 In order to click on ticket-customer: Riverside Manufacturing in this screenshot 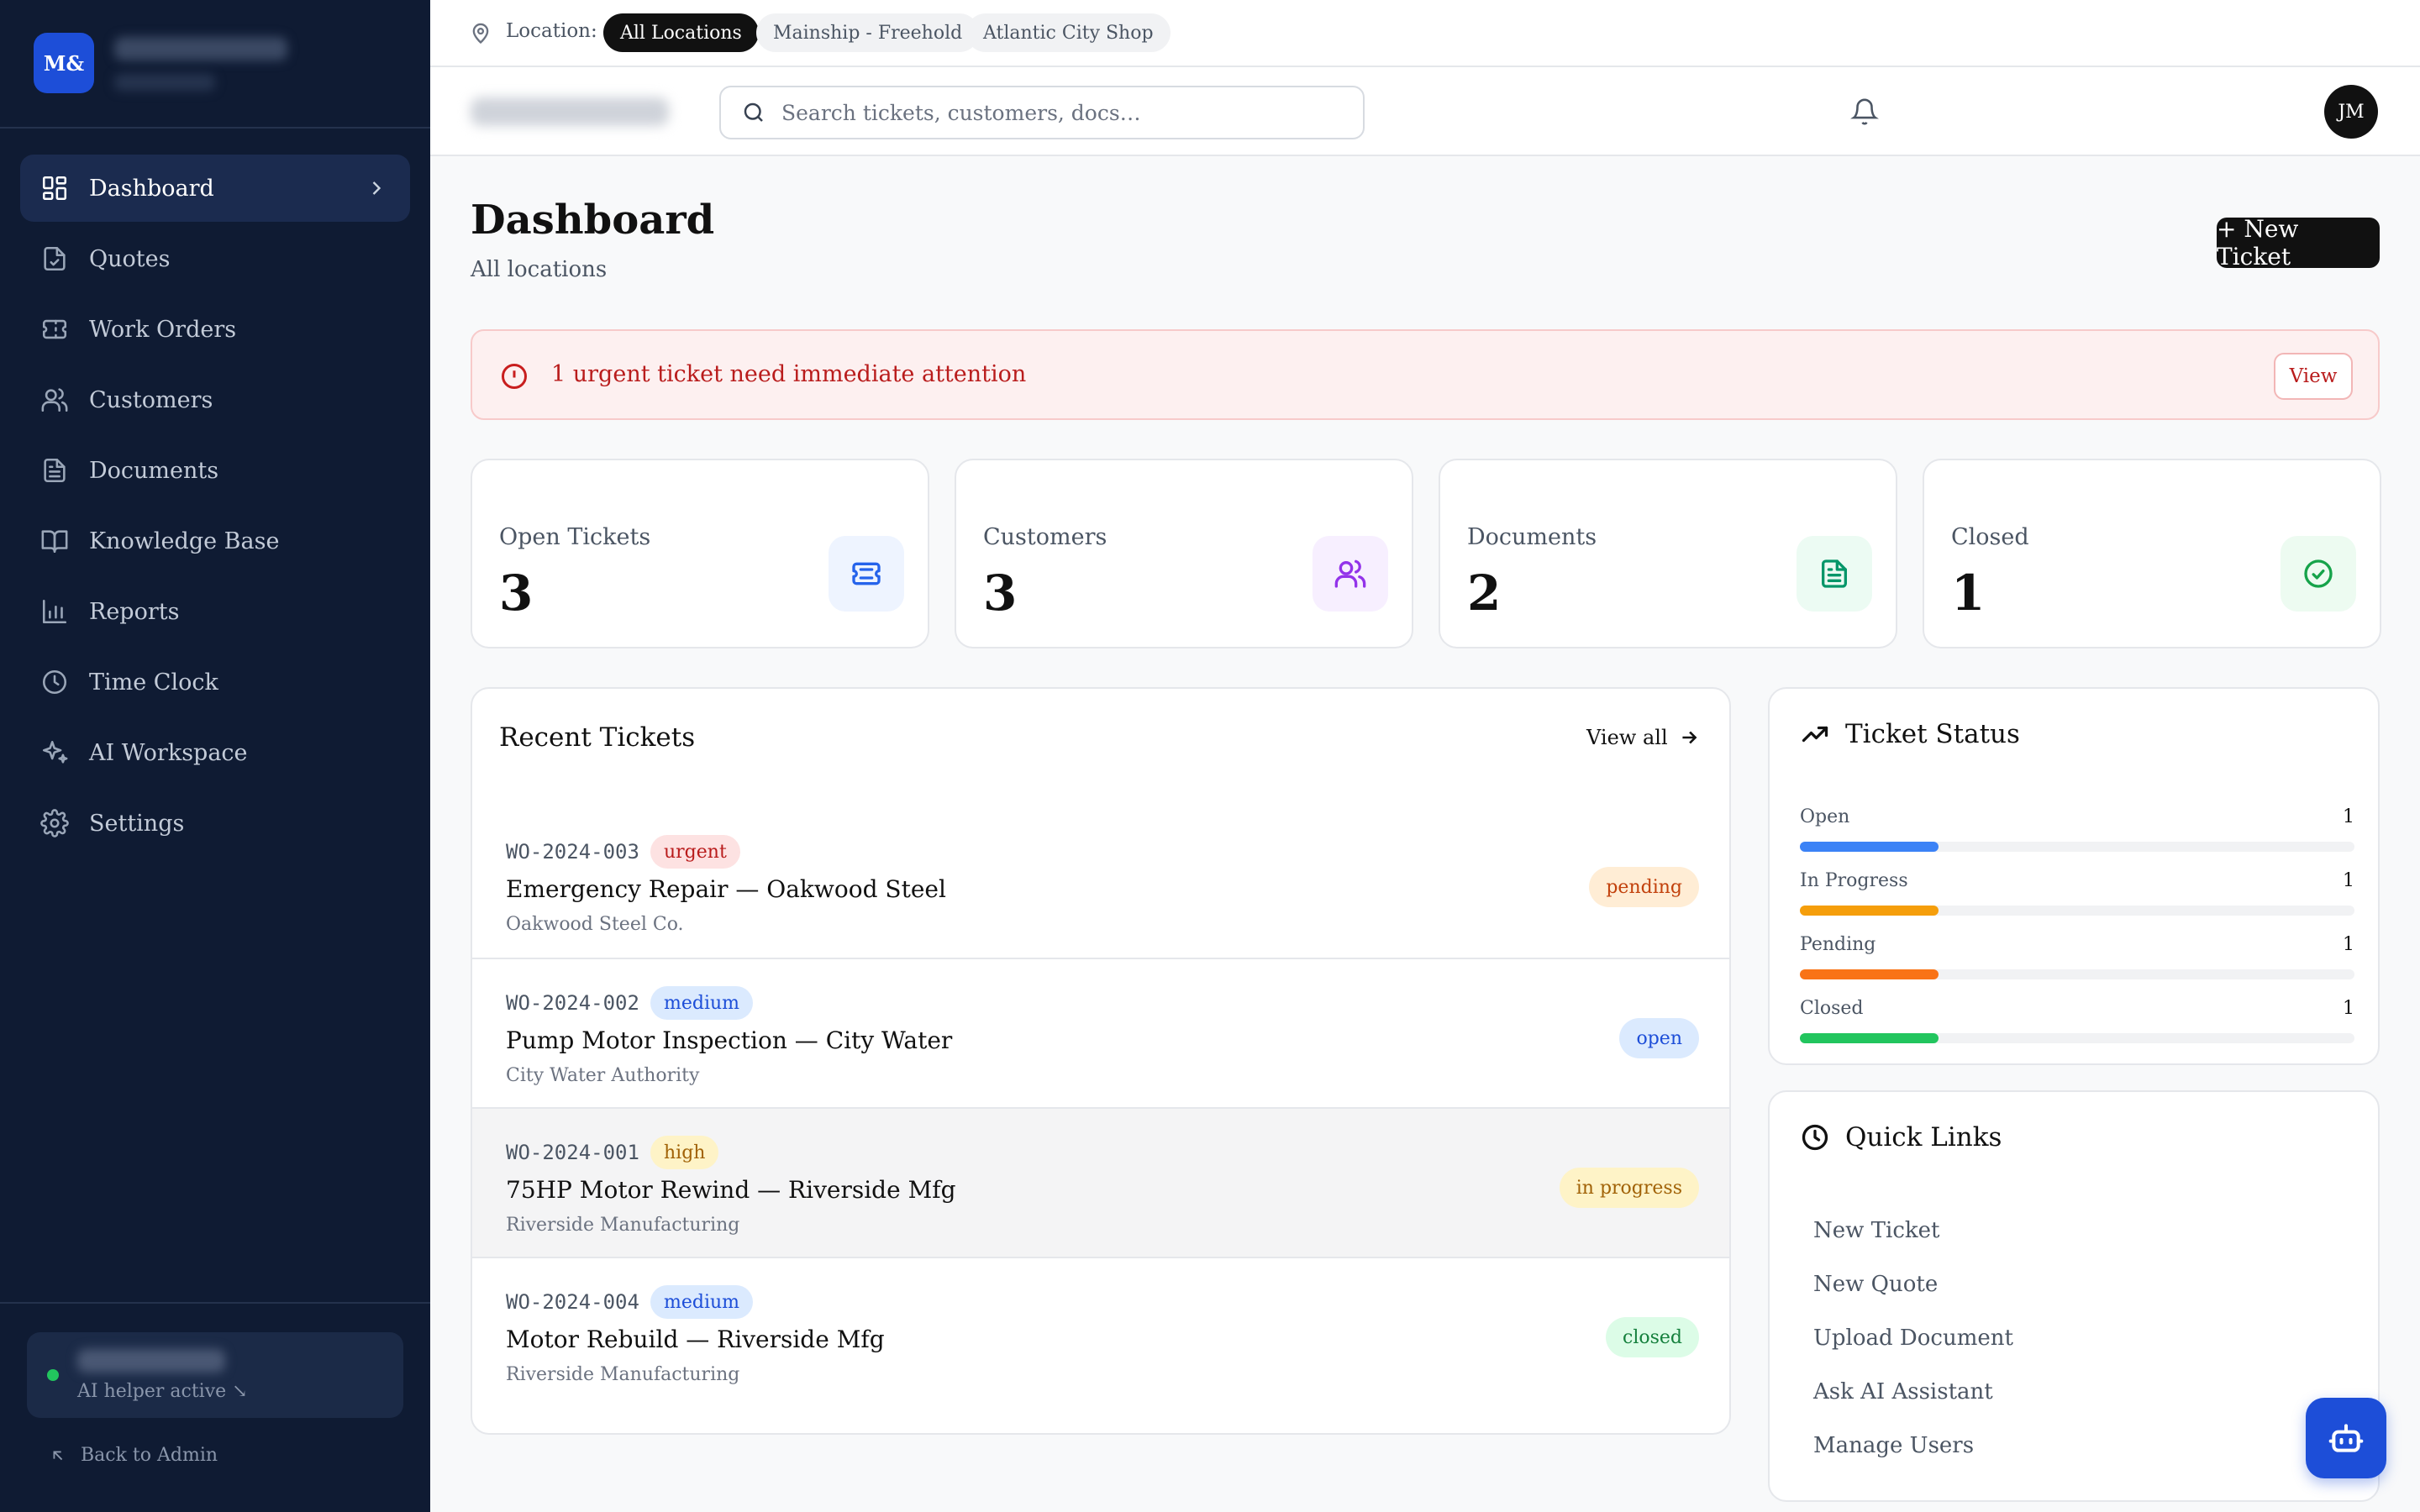, I will do `click(623, 1225)`.